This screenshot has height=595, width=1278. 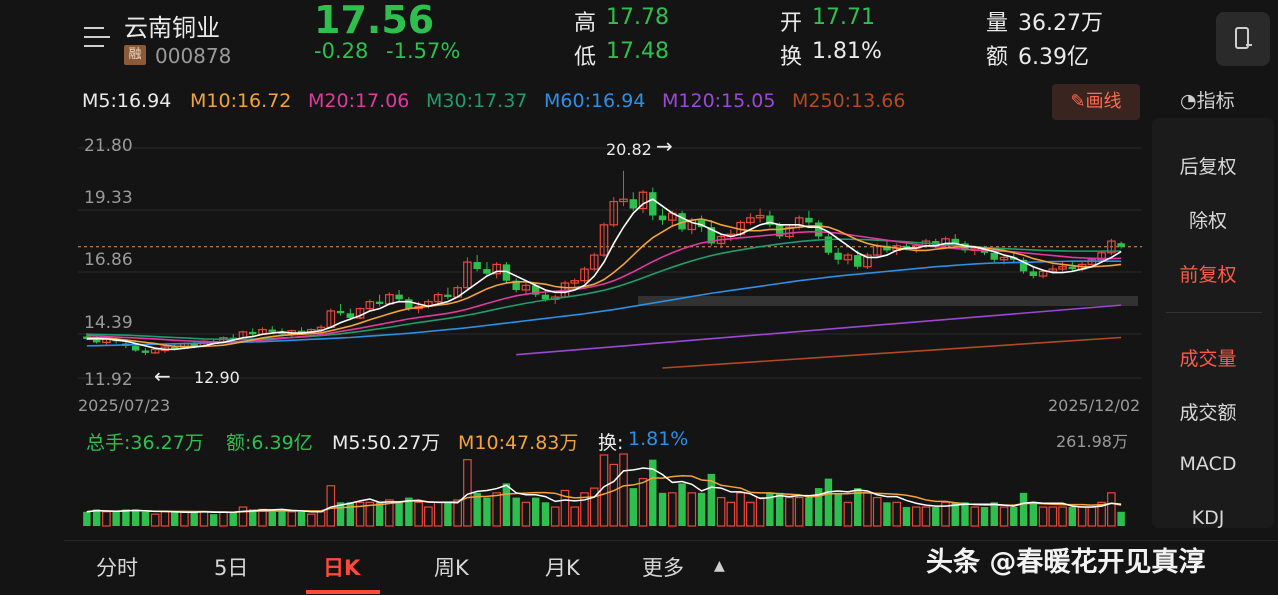 What do you see at coordinates (1207, 221) in the screenshot?
I see `sidebar-item-ex-rights: 除权` at bounding box center [1207, 221].